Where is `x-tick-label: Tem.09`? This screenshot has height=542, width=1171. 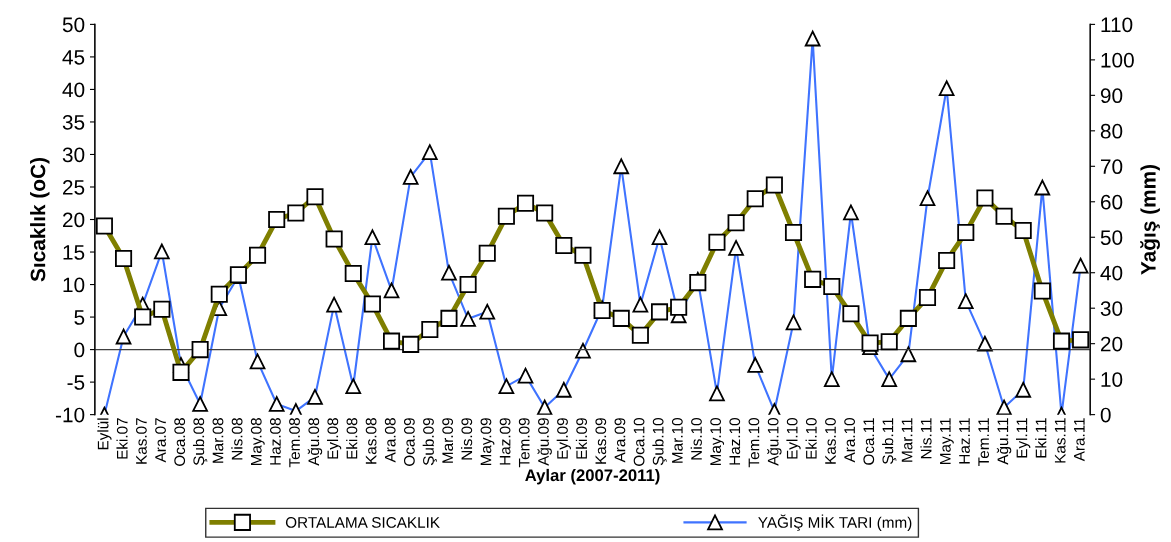 x-tick-label: Tem.09 is located at coordinates (524, 443).